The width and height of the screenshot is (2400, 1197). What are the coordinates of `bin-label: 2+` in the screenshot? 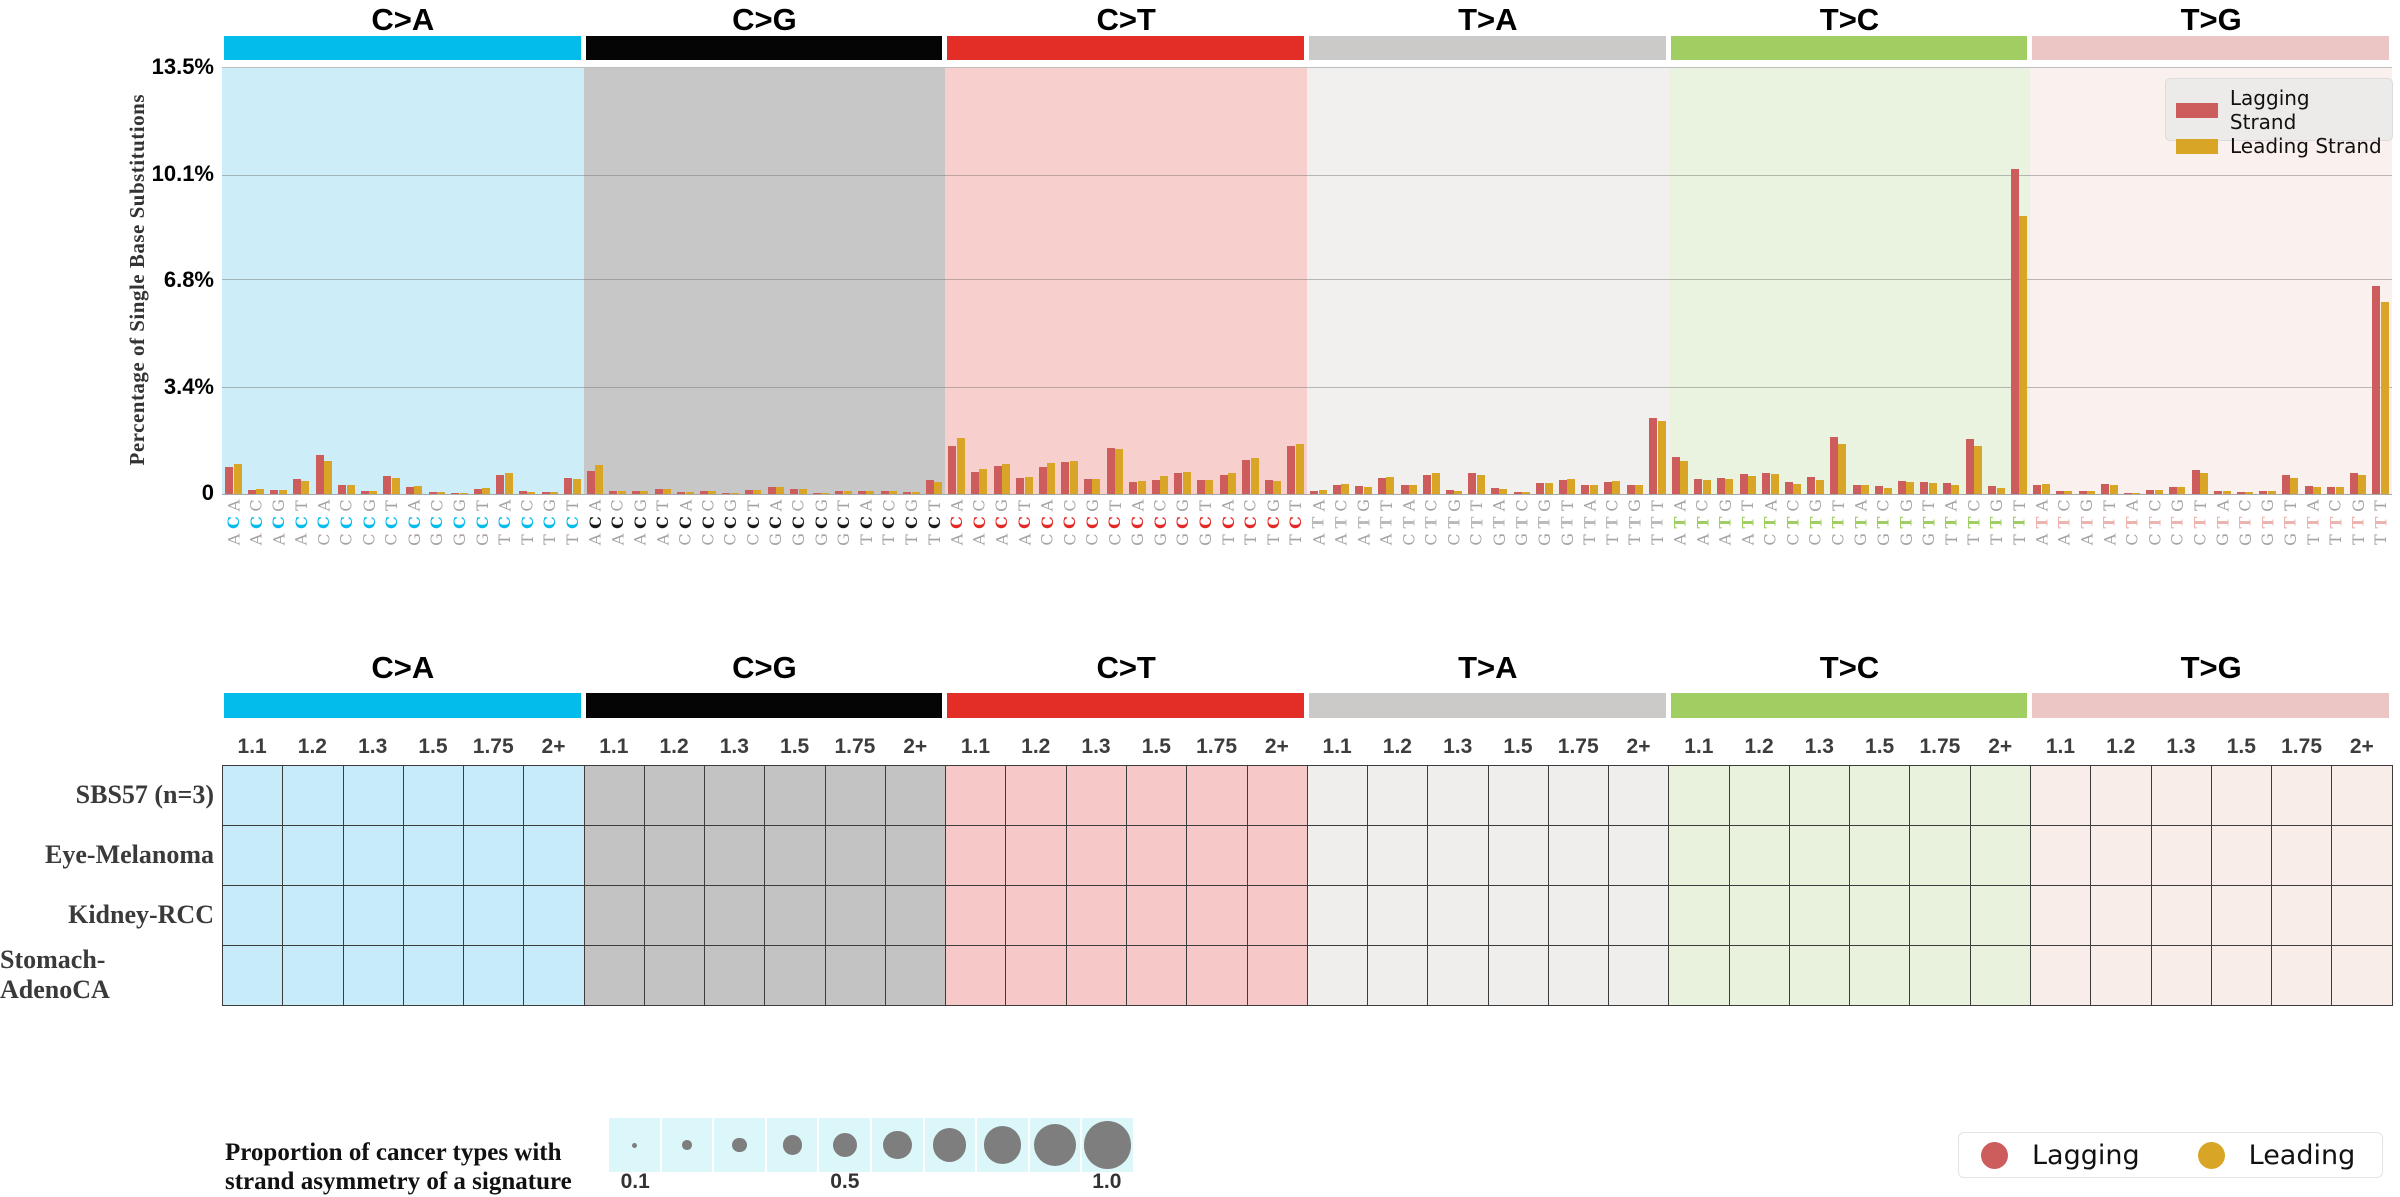 It's located at (1638, 746).